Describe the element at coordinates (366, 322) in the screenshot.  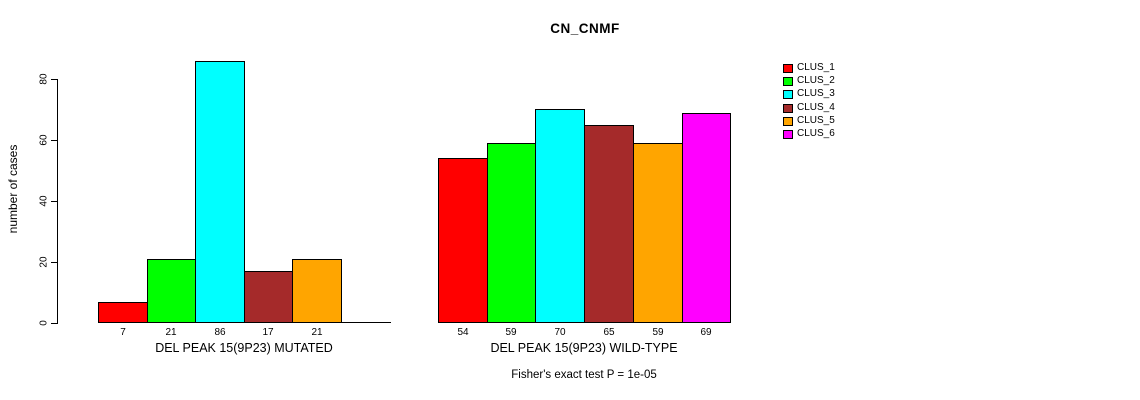
I see `bar-clus_6-zero` at that location.